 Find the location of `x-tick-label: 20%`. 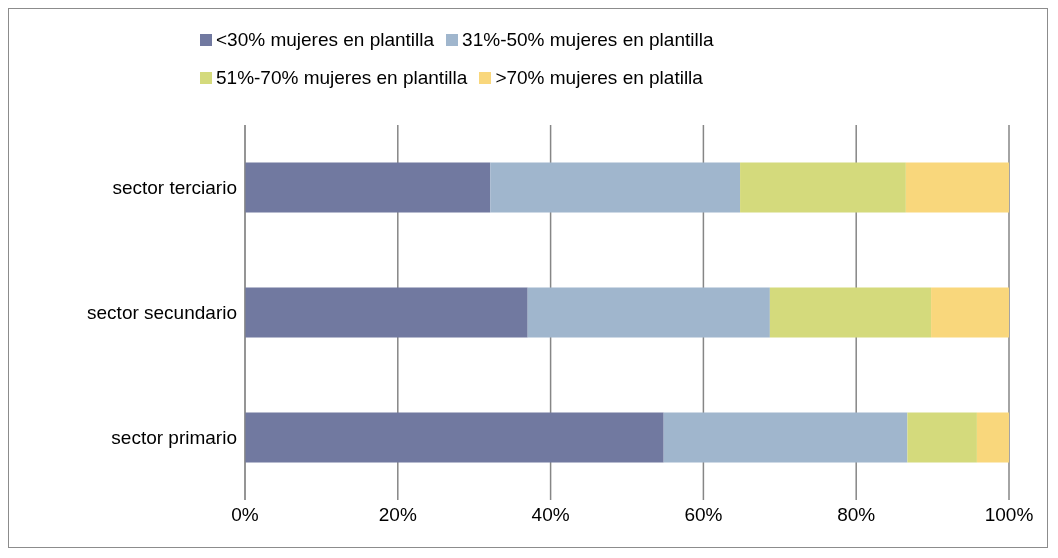

x-tick-label: 20% is located at coordinates (397, 515).